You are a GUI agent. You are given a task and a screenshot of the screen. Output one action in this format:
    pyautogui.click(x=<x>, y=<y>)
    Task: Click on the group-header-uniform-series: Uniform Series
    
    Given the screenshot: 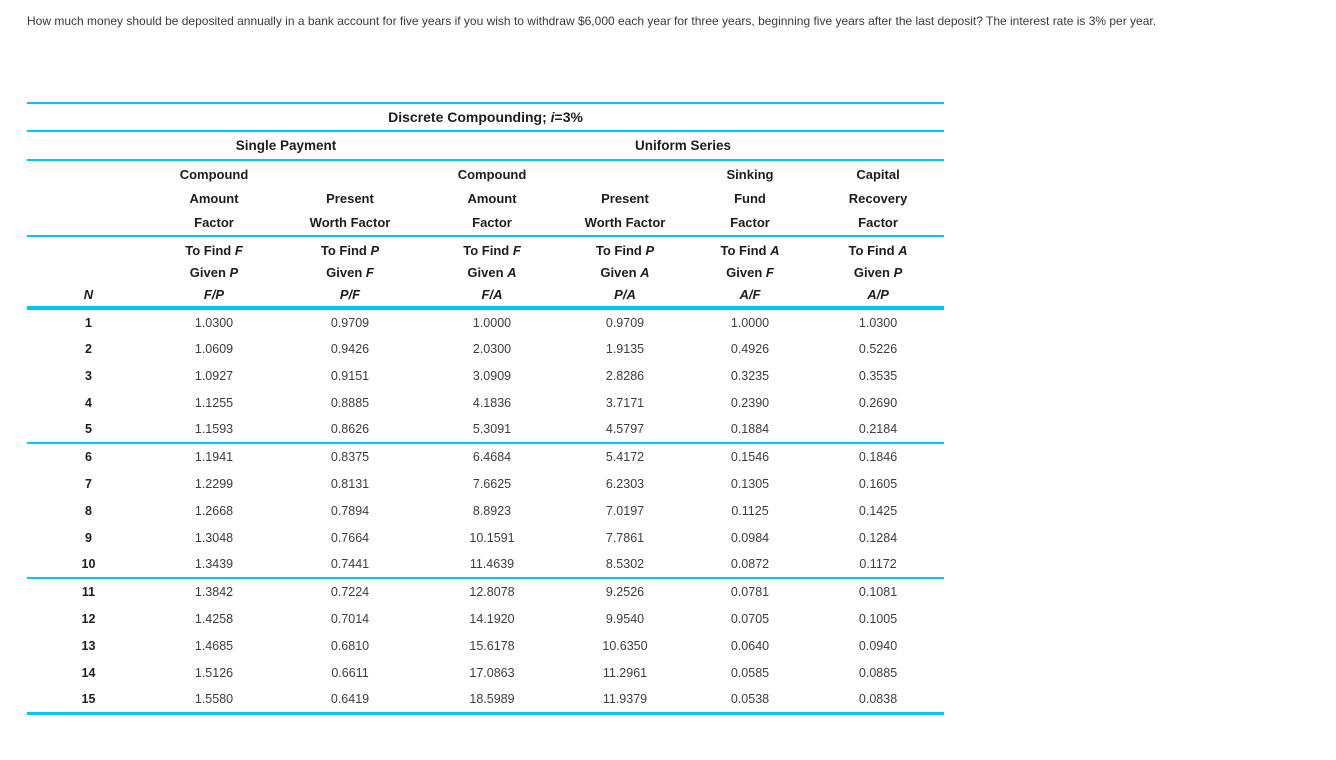 What is the action you would take?
    pyautogui.click(x=683, y=146)
    